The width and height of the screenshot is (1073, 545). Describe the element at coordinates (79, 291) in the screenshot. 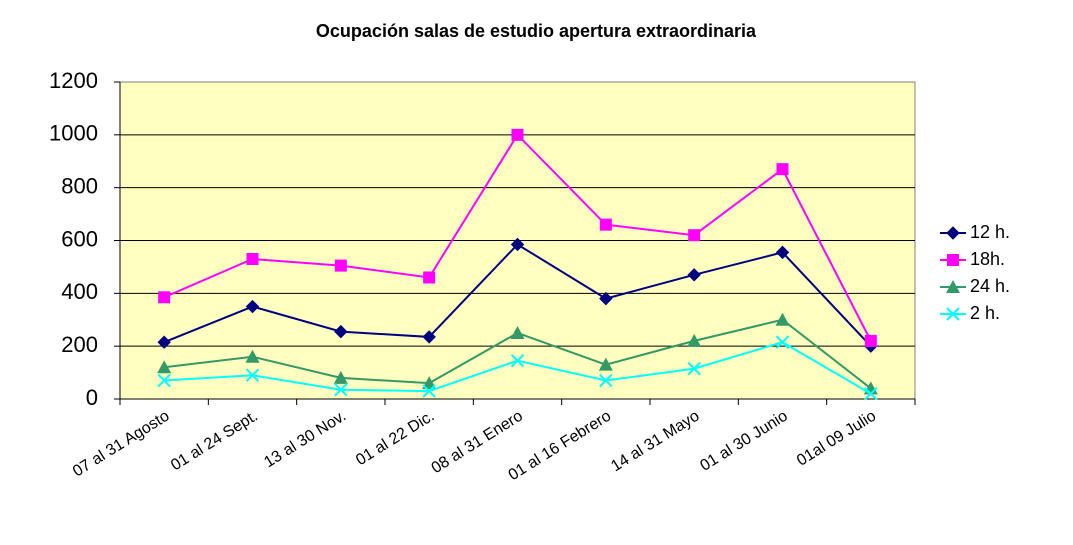

I see `y-tick-label: 400` at that location.